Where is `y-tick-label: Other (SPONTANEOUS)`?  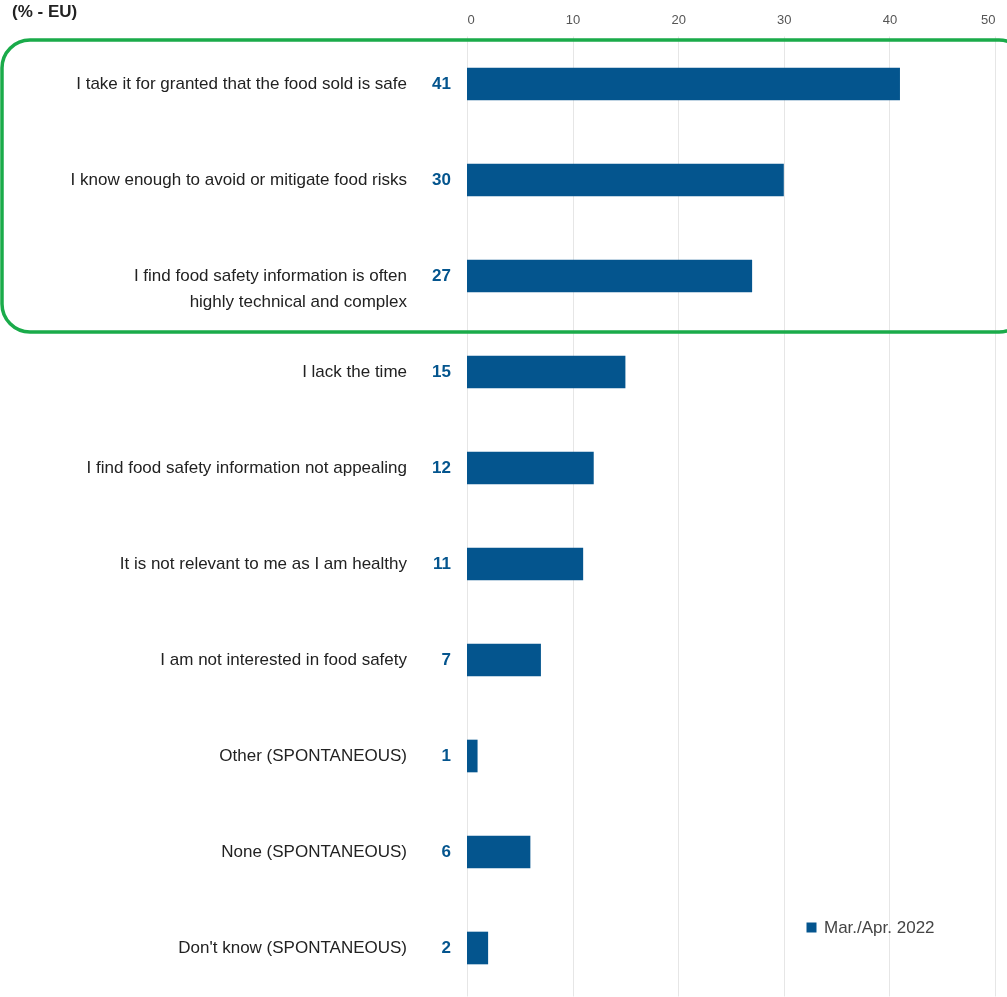 y-tick-label: Other (SPONTANEOUS) is located at coordinates (313, 755).